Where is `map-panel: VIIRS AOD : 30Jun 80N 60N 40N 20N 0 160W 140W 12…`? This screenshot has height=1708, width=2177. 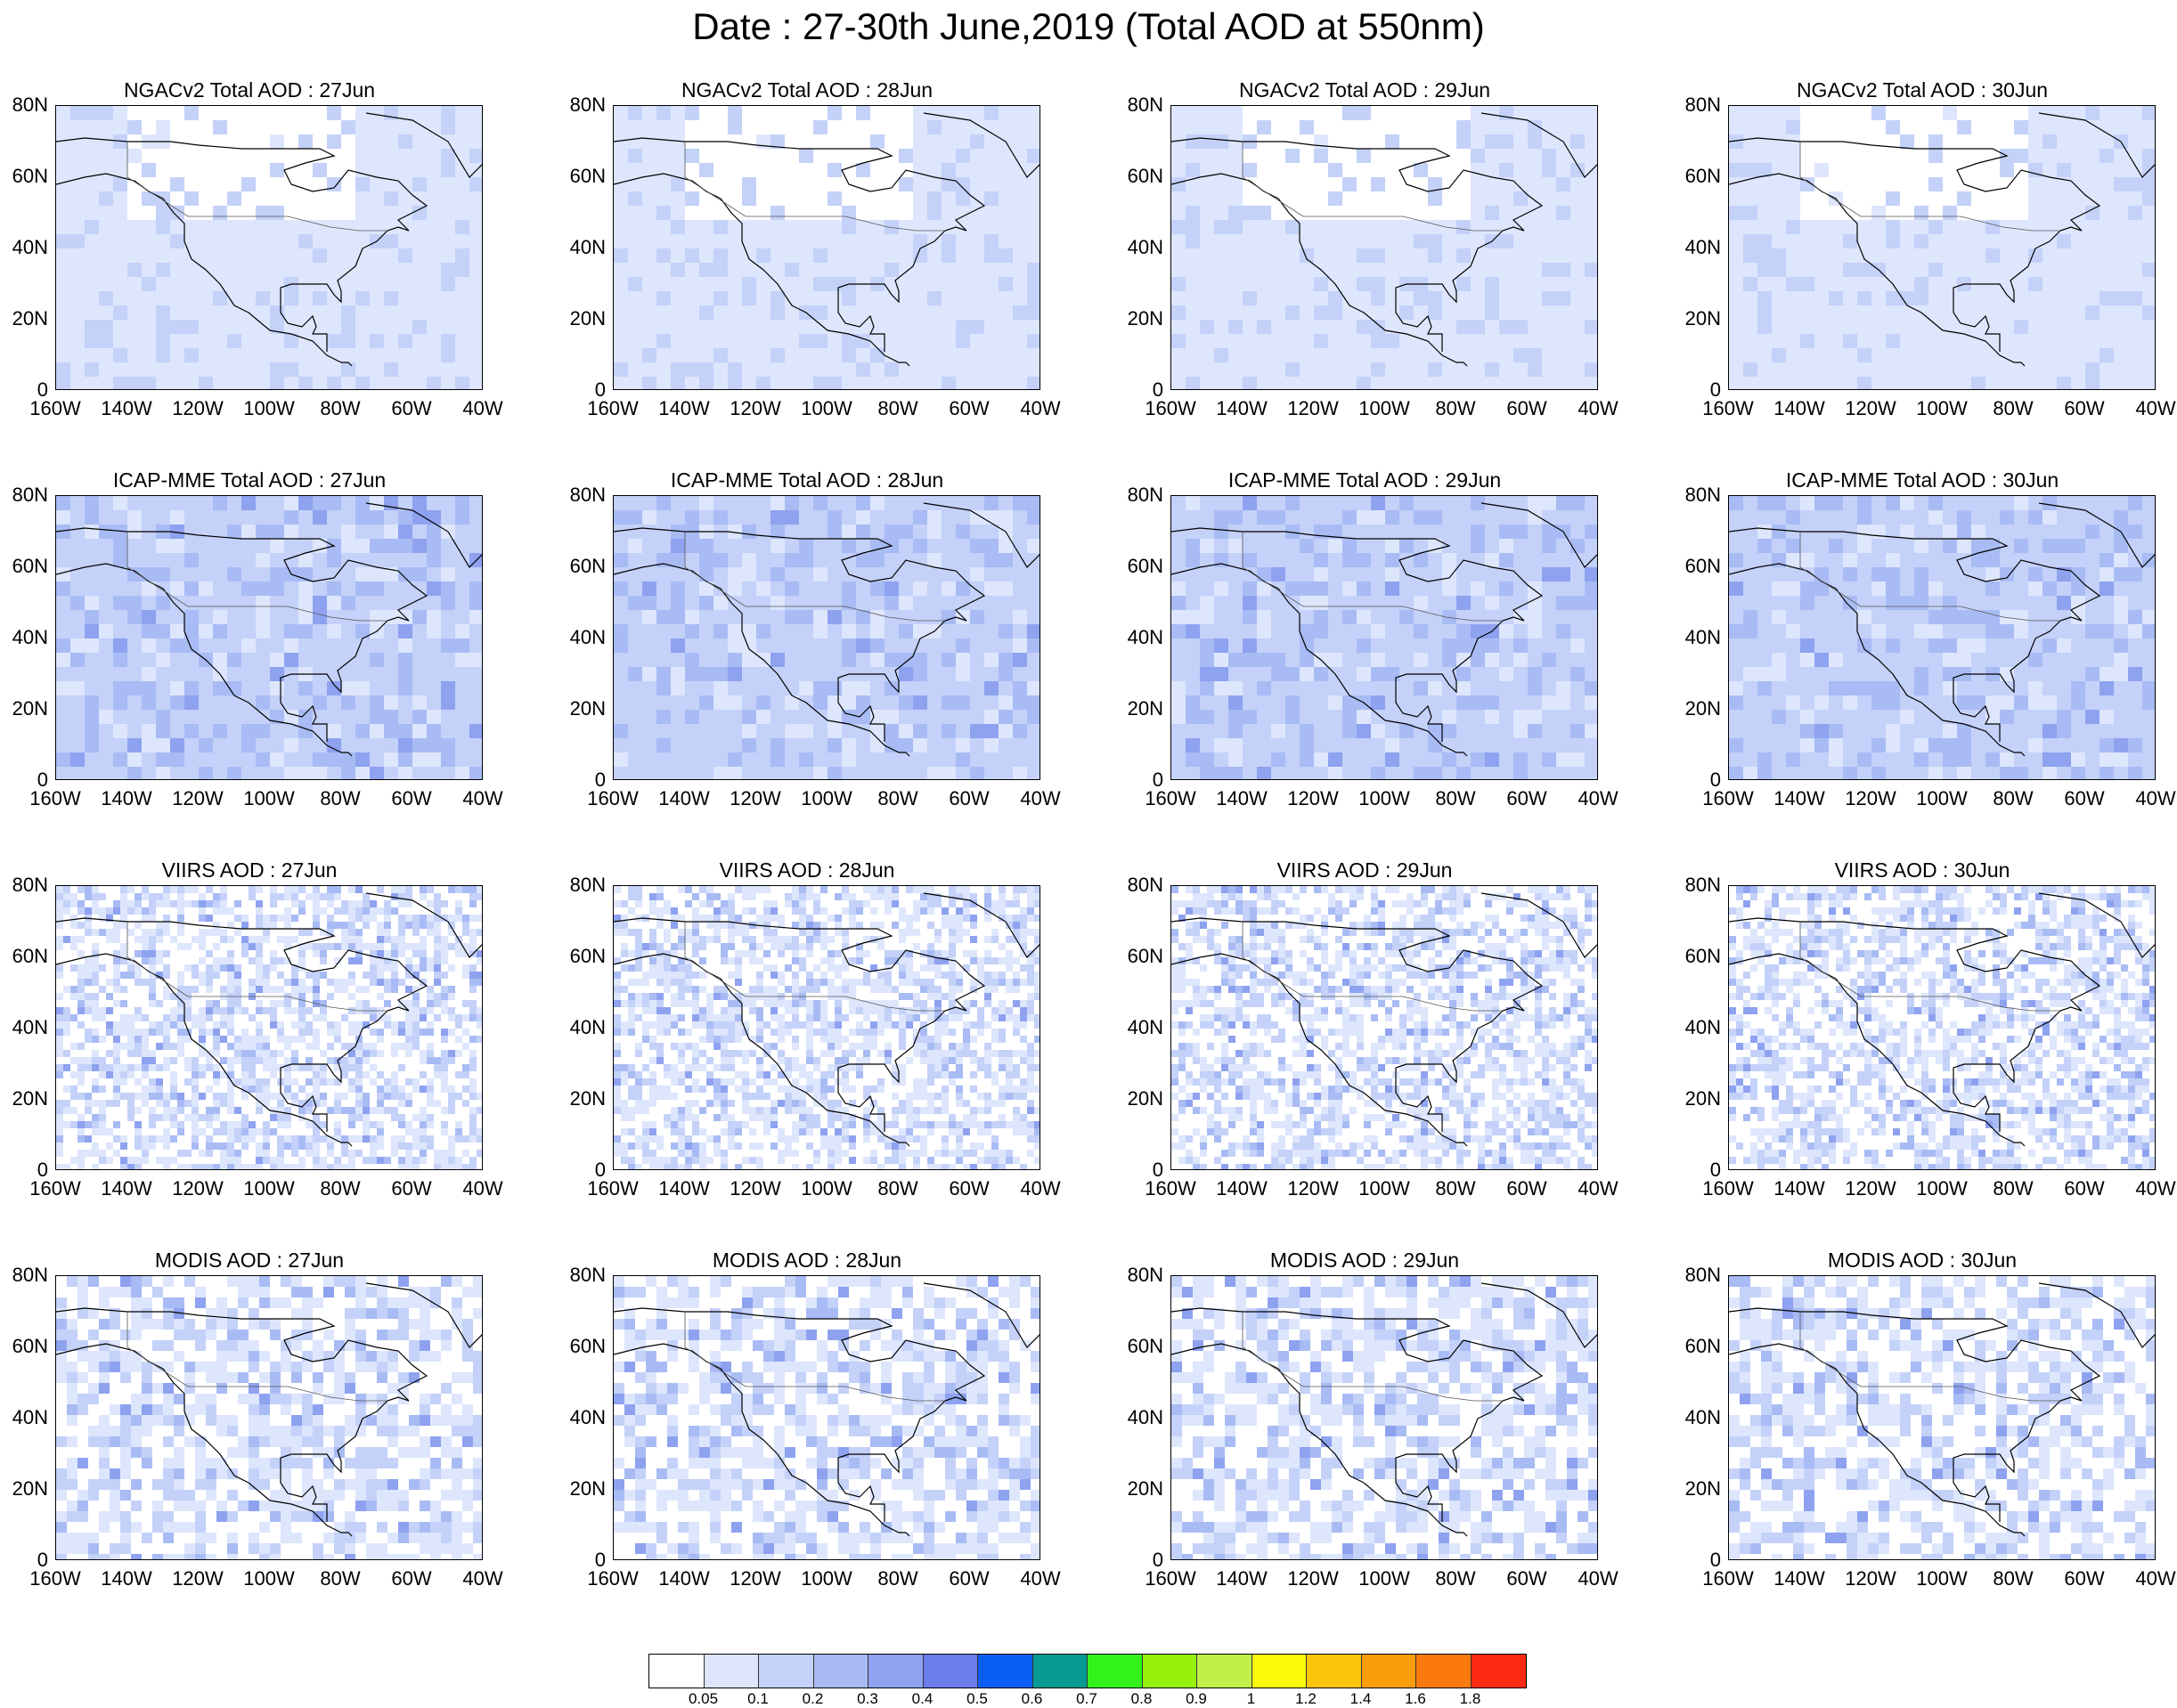
map-panel: VIIRS AOD : 30Jun 80N 60N 40N 20N 0 160W 140W 12… is located at coordinates (1924, 1041).